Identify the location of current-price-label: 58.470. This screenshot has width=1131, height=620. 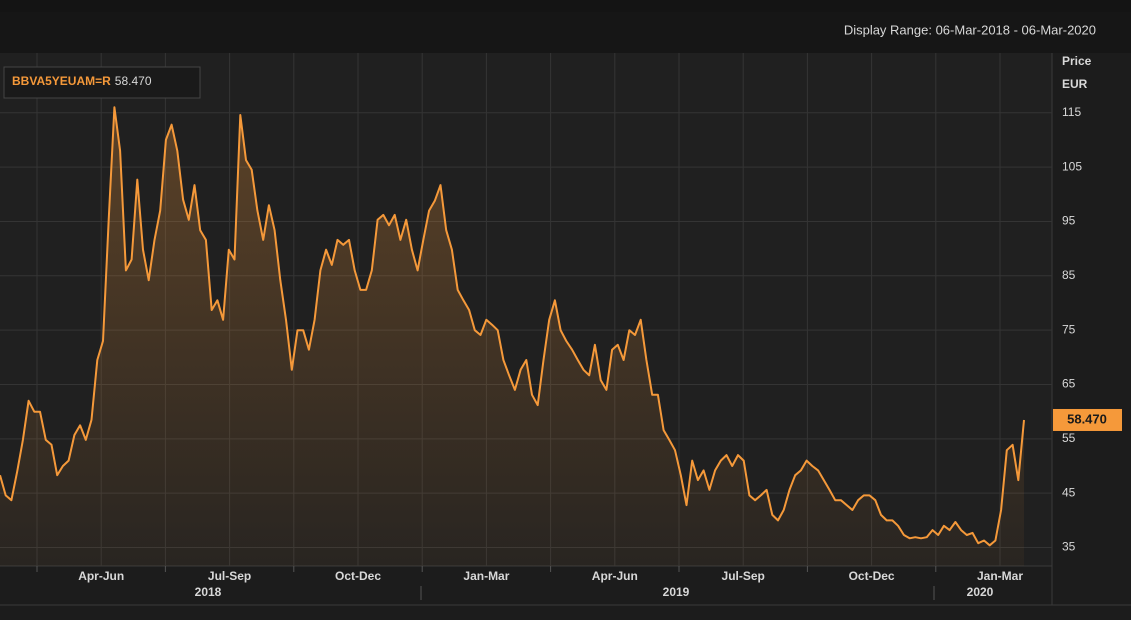
(1087, 418).